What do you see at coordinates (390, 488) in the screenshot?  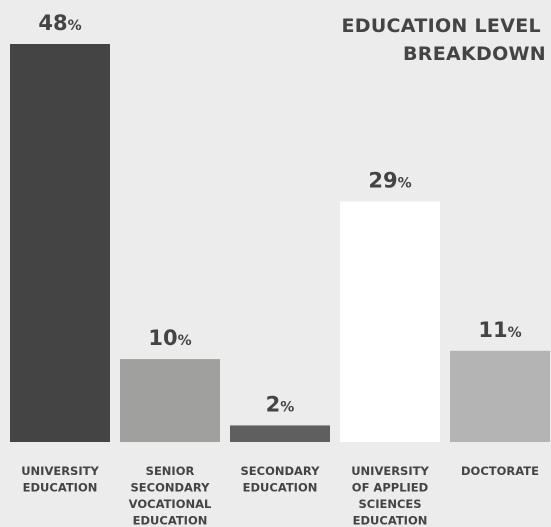 I see `category-label-line: OF APPLIED` at bounding box center [390, 488].